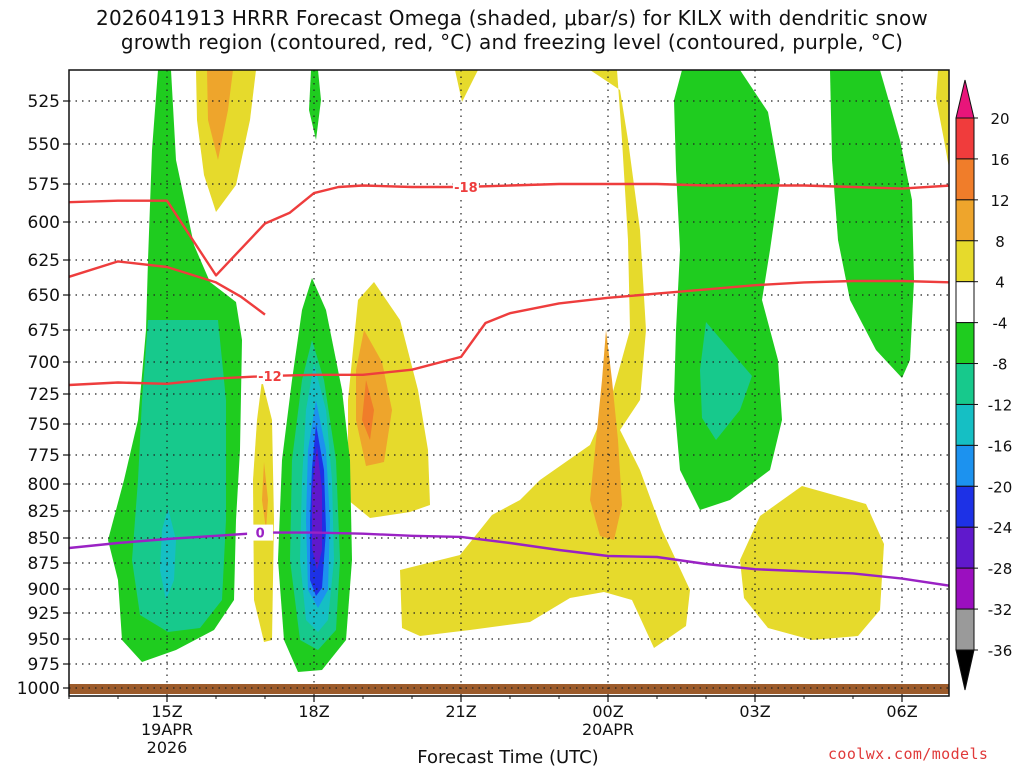 The width and height of the screenshot is (1024, 768). I want to click on y-tick-label: 650, so click(44, 296).